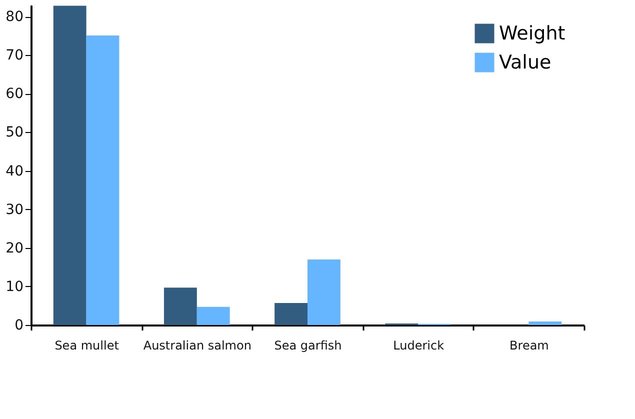 The width and height of the screenshot is (635, 419). I want to click on x-tick-label: Australian salmon, so click(197, 345).